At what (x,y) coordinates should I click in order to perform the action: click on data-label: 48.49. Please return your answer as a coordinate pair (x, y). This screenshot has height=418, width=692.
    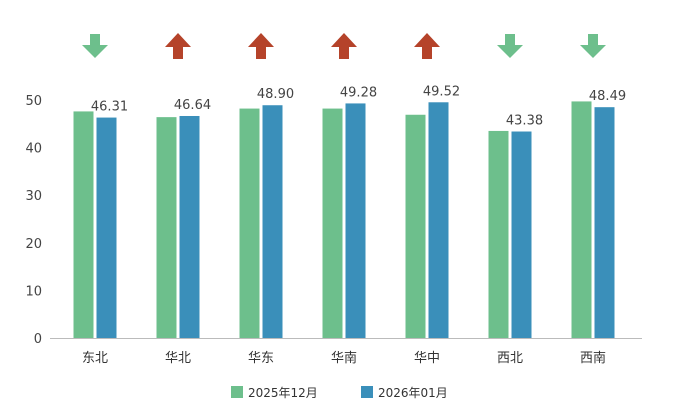
    Looking at the image, I should click on (607, 96).